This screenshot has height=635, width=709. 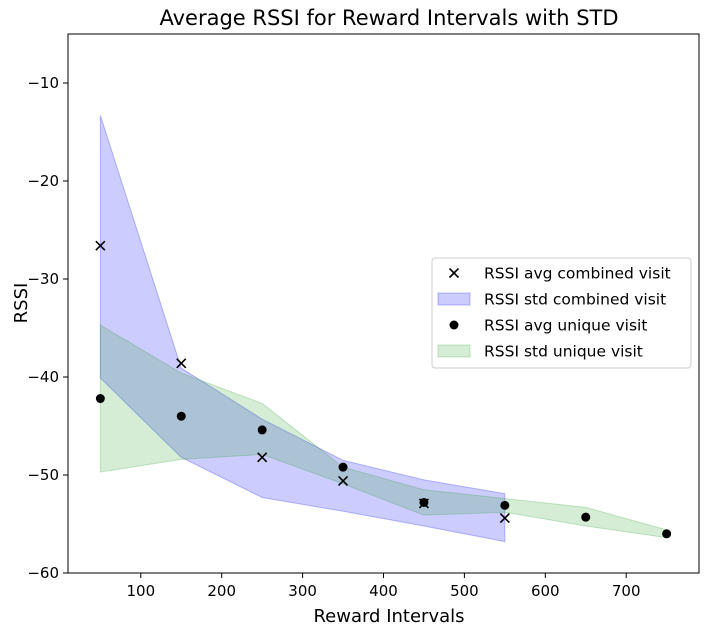 I want to click on legend-label-0: RSSI avg combined visit, so click(x=577, y=274).